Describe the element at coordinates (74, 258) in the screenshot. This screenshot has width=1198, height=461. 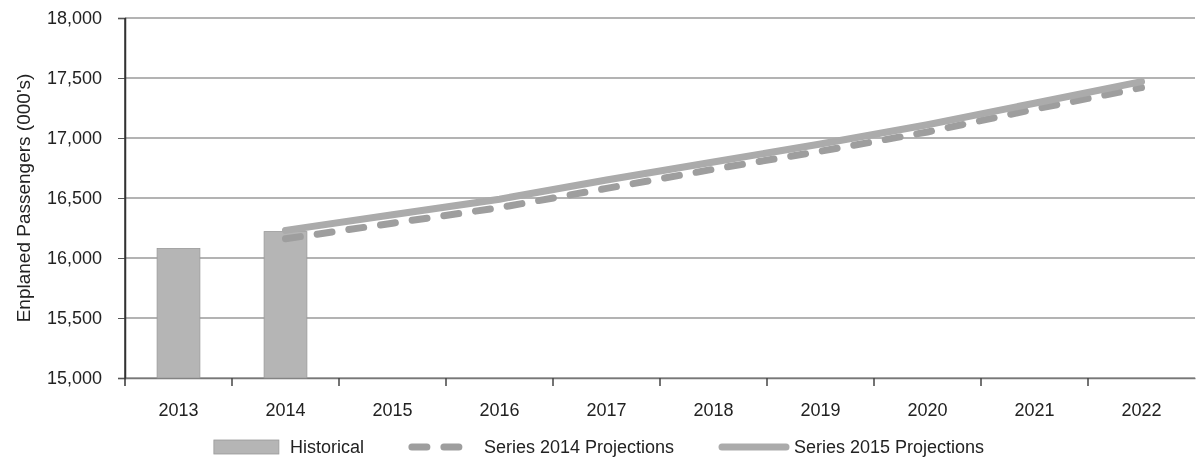
I see `y-tick-label: 16,000` at that location.